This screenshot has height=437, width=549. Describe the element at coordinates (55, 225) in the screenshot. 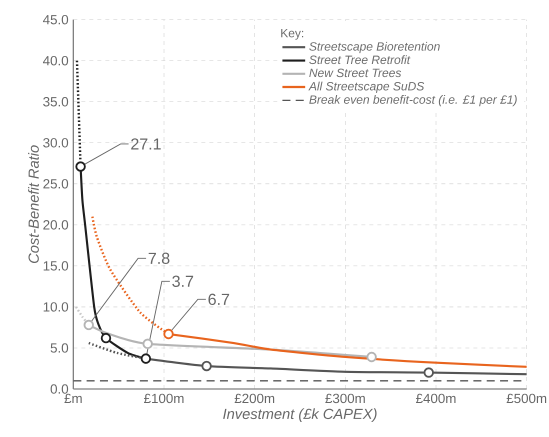

I see `y-tick-label: 20.0` at that location.